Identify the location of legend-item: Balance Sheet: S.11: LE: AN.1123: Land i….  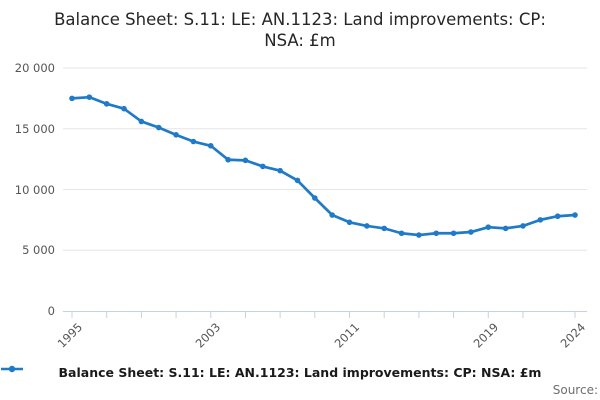
(300, 372).